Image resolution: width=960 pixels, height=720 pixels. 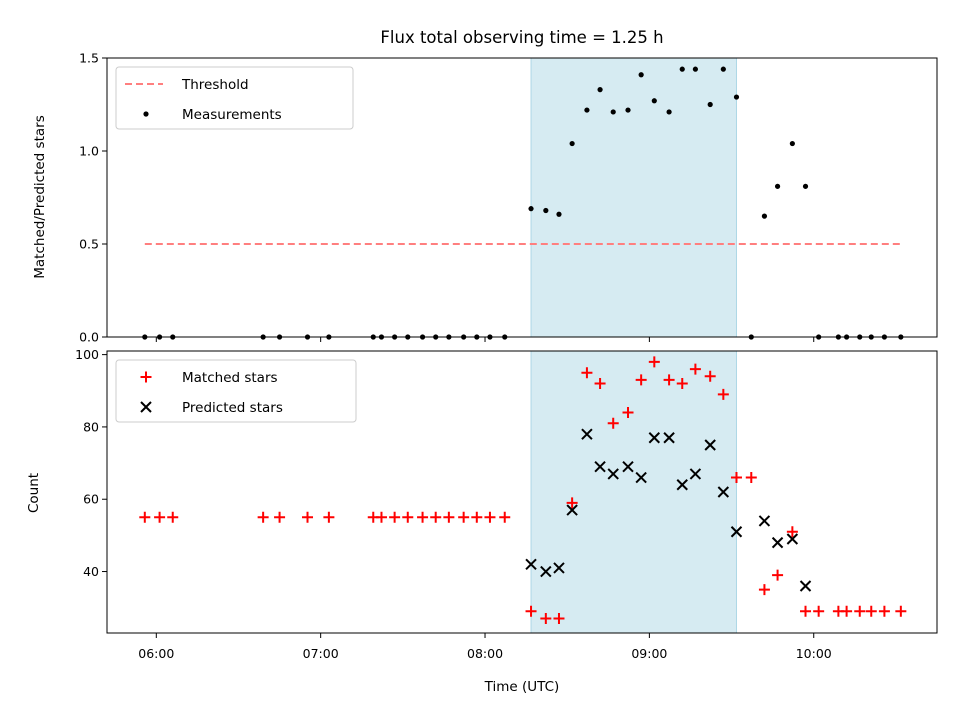 What do you see at coordinates (236, 391) in the screenshot?
I see `bottom-legend-box` at bounding box center [236, 391].